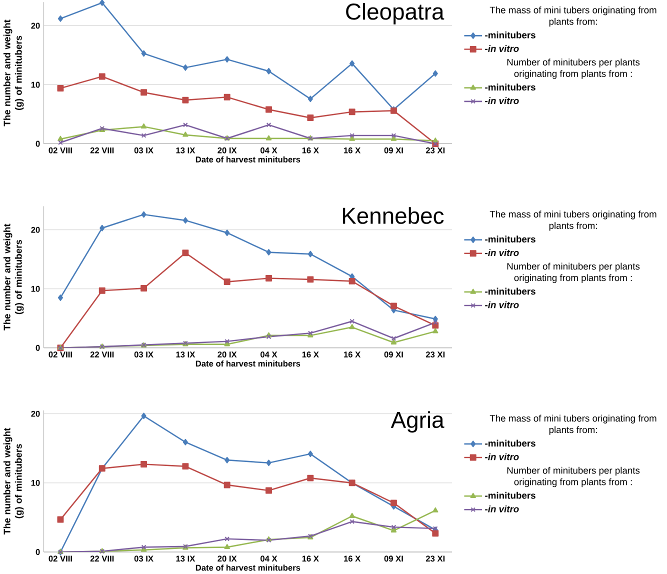 This screenshot has width=667, height=574. Describe the element at coordinates (393, 215) in the screenshot. I see `chart-title: Kennebec` at that location.